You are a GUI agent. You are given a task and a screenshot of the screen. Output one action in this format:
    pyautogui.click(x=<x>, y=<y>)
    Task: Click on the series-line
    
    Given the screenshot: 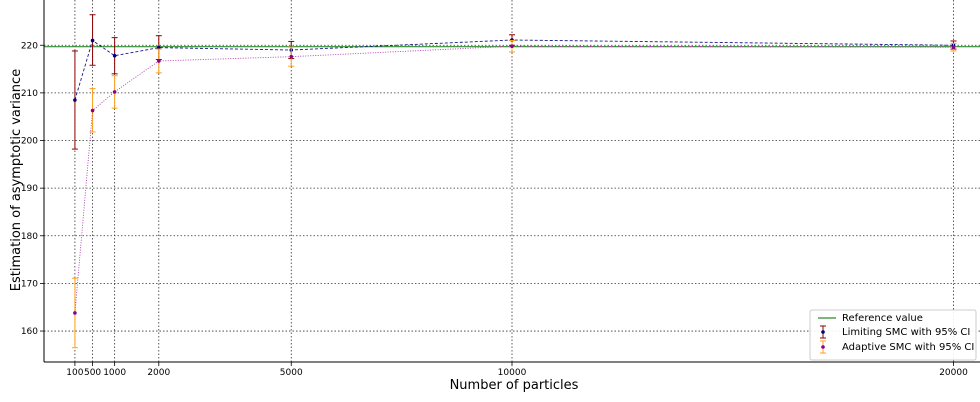 What is the action you would take?
    pyautogui.click(x=514, y=70)
    